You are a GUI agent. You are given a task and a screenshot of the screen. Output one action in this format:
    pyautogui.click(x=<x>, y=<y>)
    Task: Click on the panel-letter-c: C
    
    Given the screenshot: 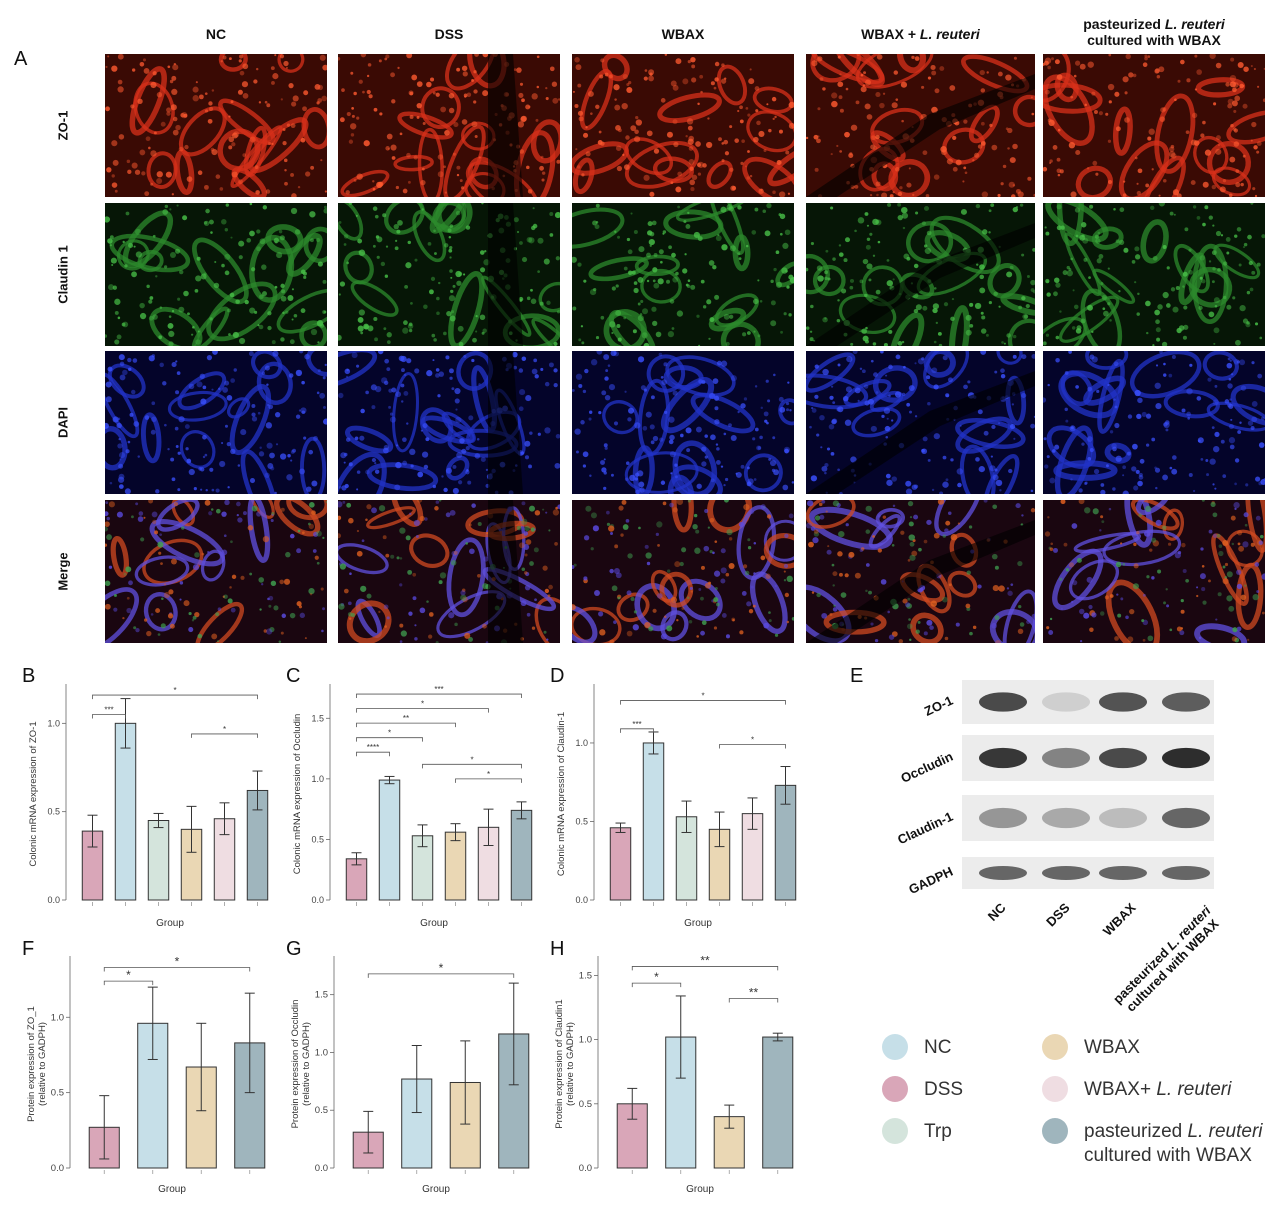 What is the action you would take?
    pyautogui.click(x=293, y=676)
    